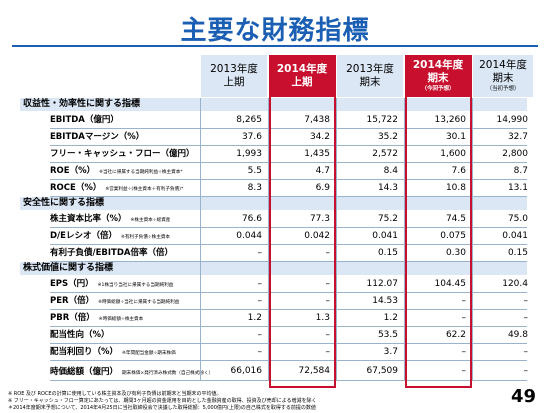  Describe the element at coordinates (72, 318) in the screenshot. I see `row-label-text: PBR（倍）` at that location.